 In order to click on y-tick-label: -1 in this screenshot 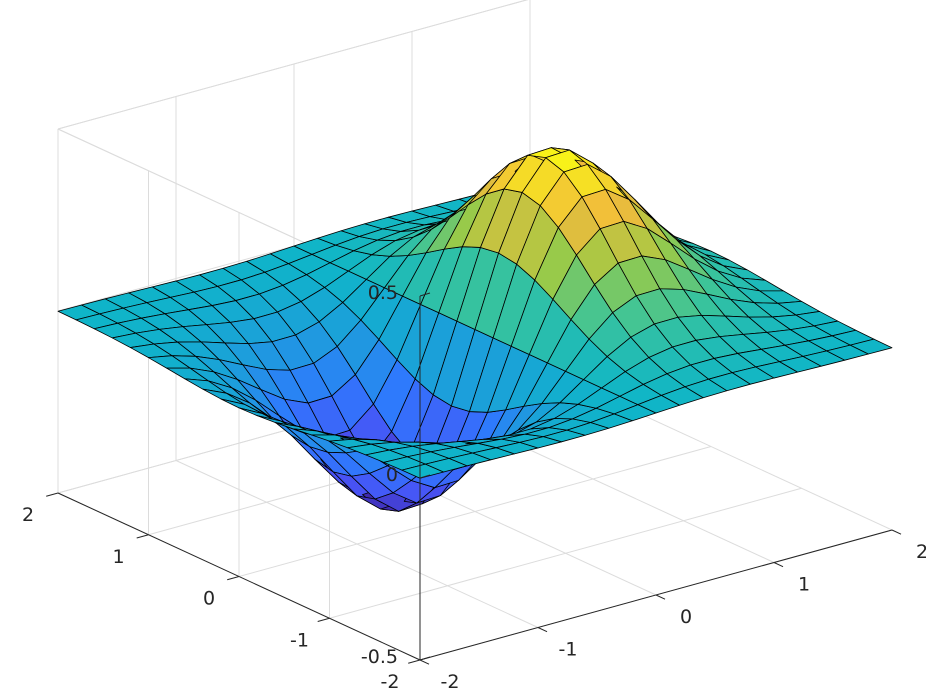, I will do `click(299, 640)`.